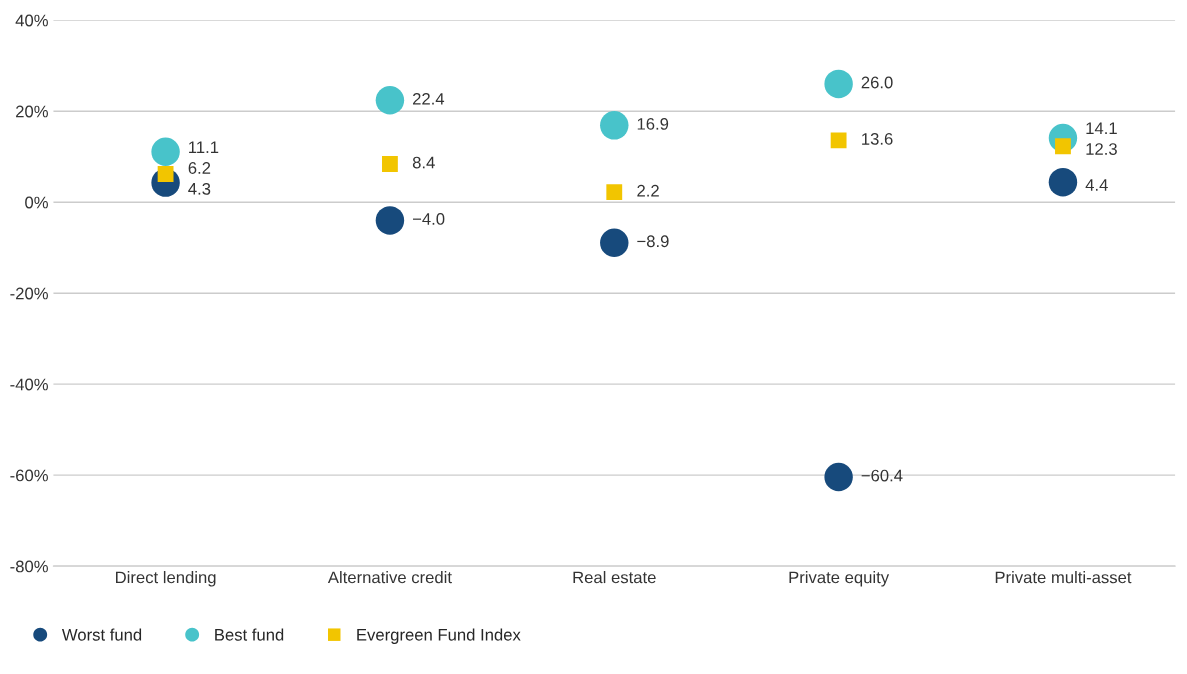 The image size is (1187, 674). I want to click on x-tick-label: Real estate, so click(614, 577).